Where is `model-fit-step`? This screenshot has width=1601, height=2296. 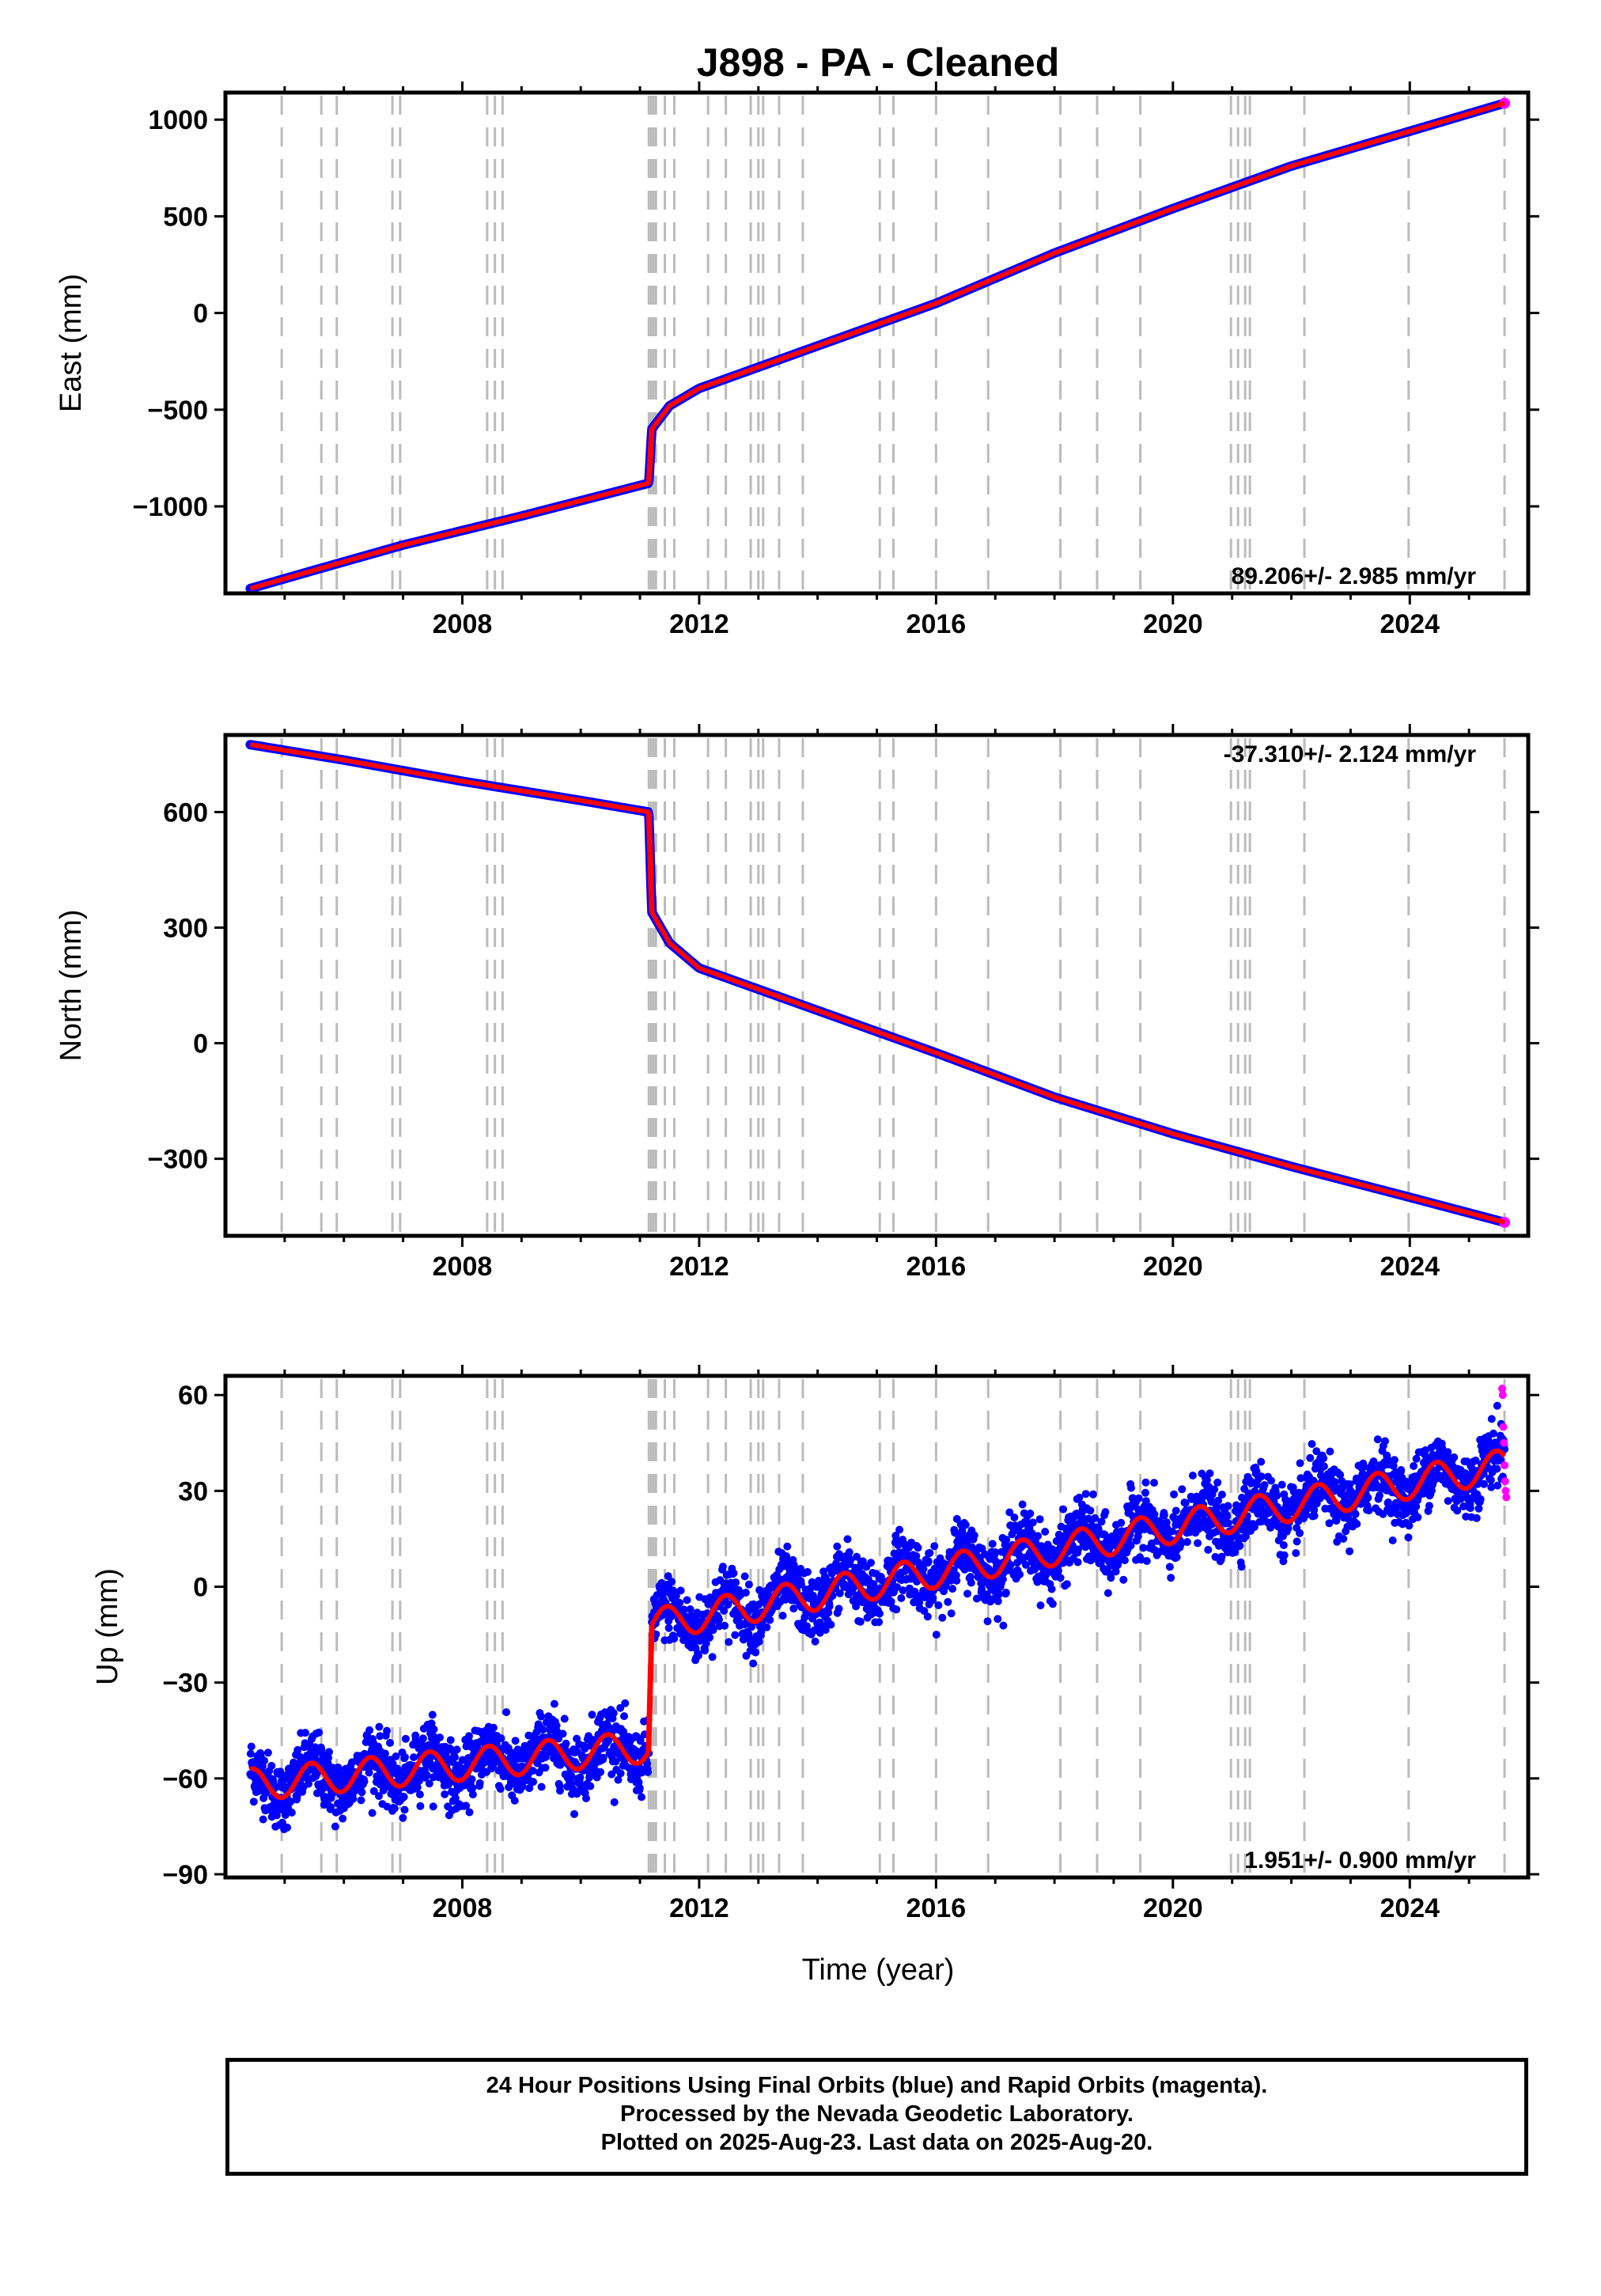
model-fit-step is located at coordinates (650, 862).